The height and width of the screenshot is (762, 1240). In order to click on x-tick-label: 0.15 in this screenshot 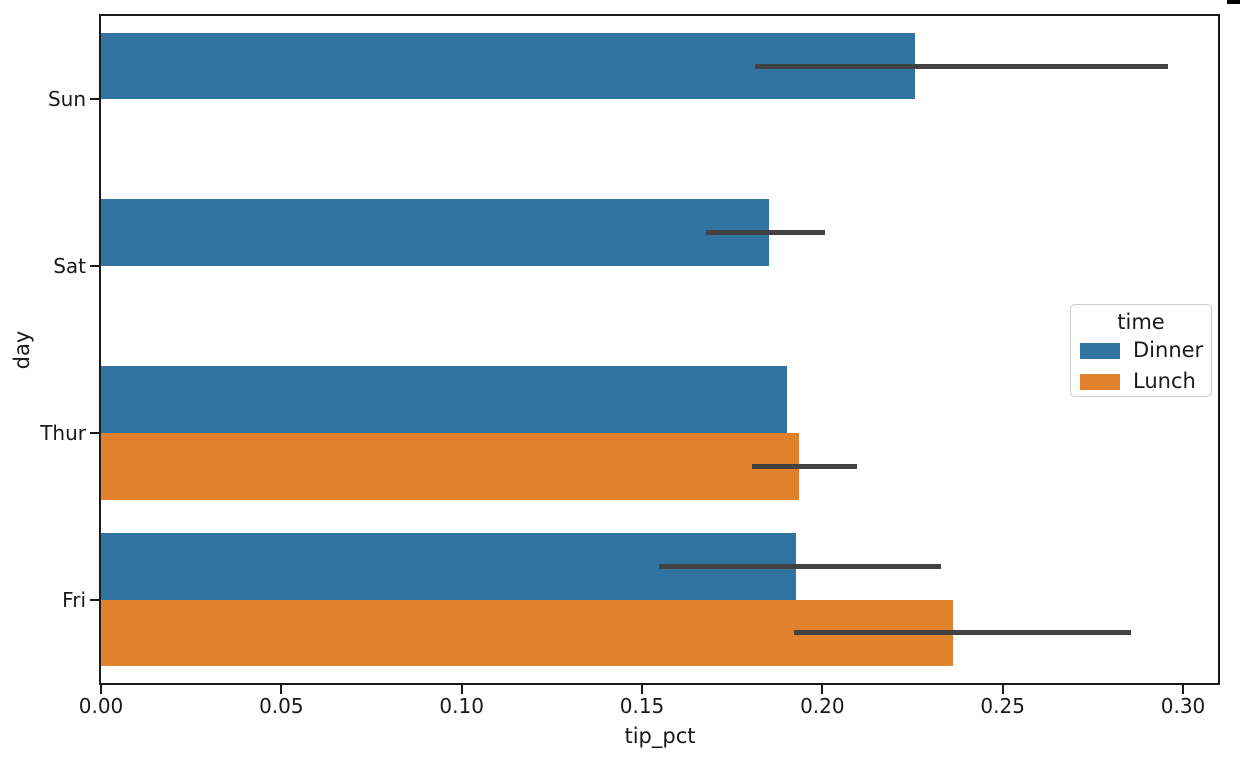, I will do `click(642, 706)`.